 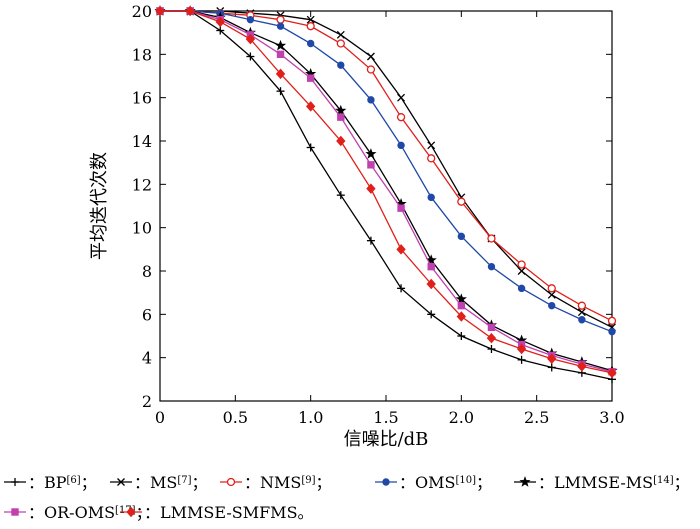 What do you see at coordinates (62, 482) in the screenshot?
I see `legend-label: ：BP[6]；` at bounding box center [62, 482].